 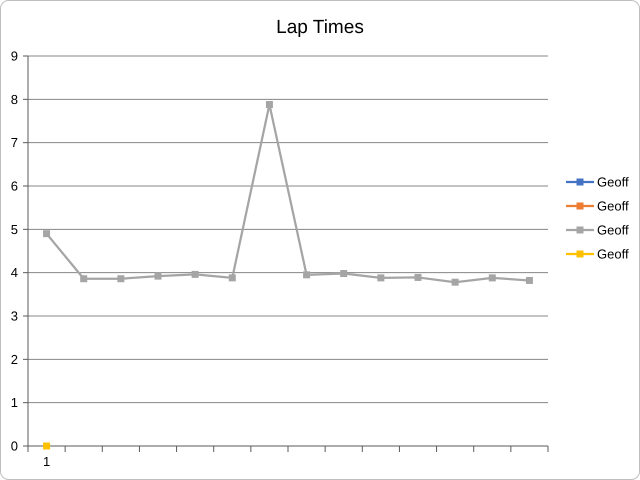 I want to click on y-tick-label: 5, so click(x=14, y=229).